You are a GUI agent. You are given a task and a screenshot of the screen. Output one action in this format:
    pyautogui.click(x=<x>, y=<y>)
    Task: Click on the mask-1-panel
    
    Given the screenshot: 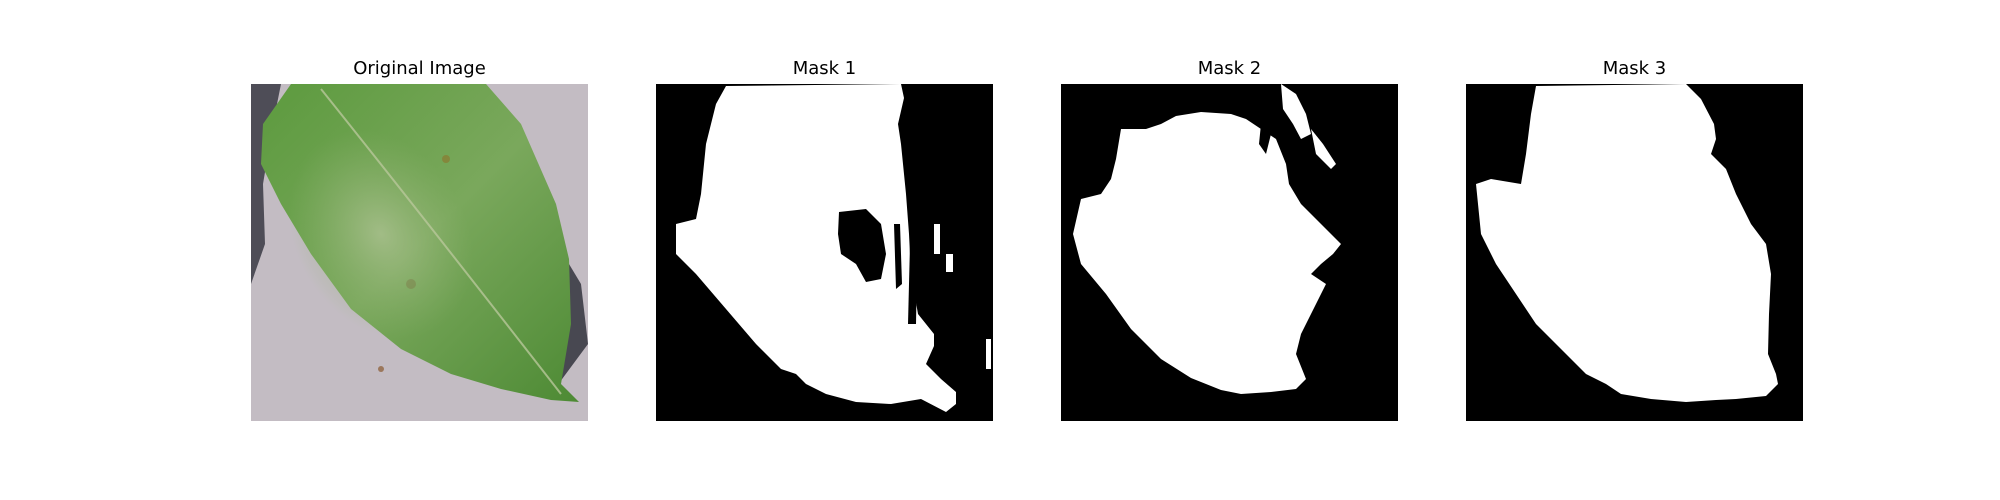 What is the action you would take?
    pyautogui.click(x=824, y=252)
    